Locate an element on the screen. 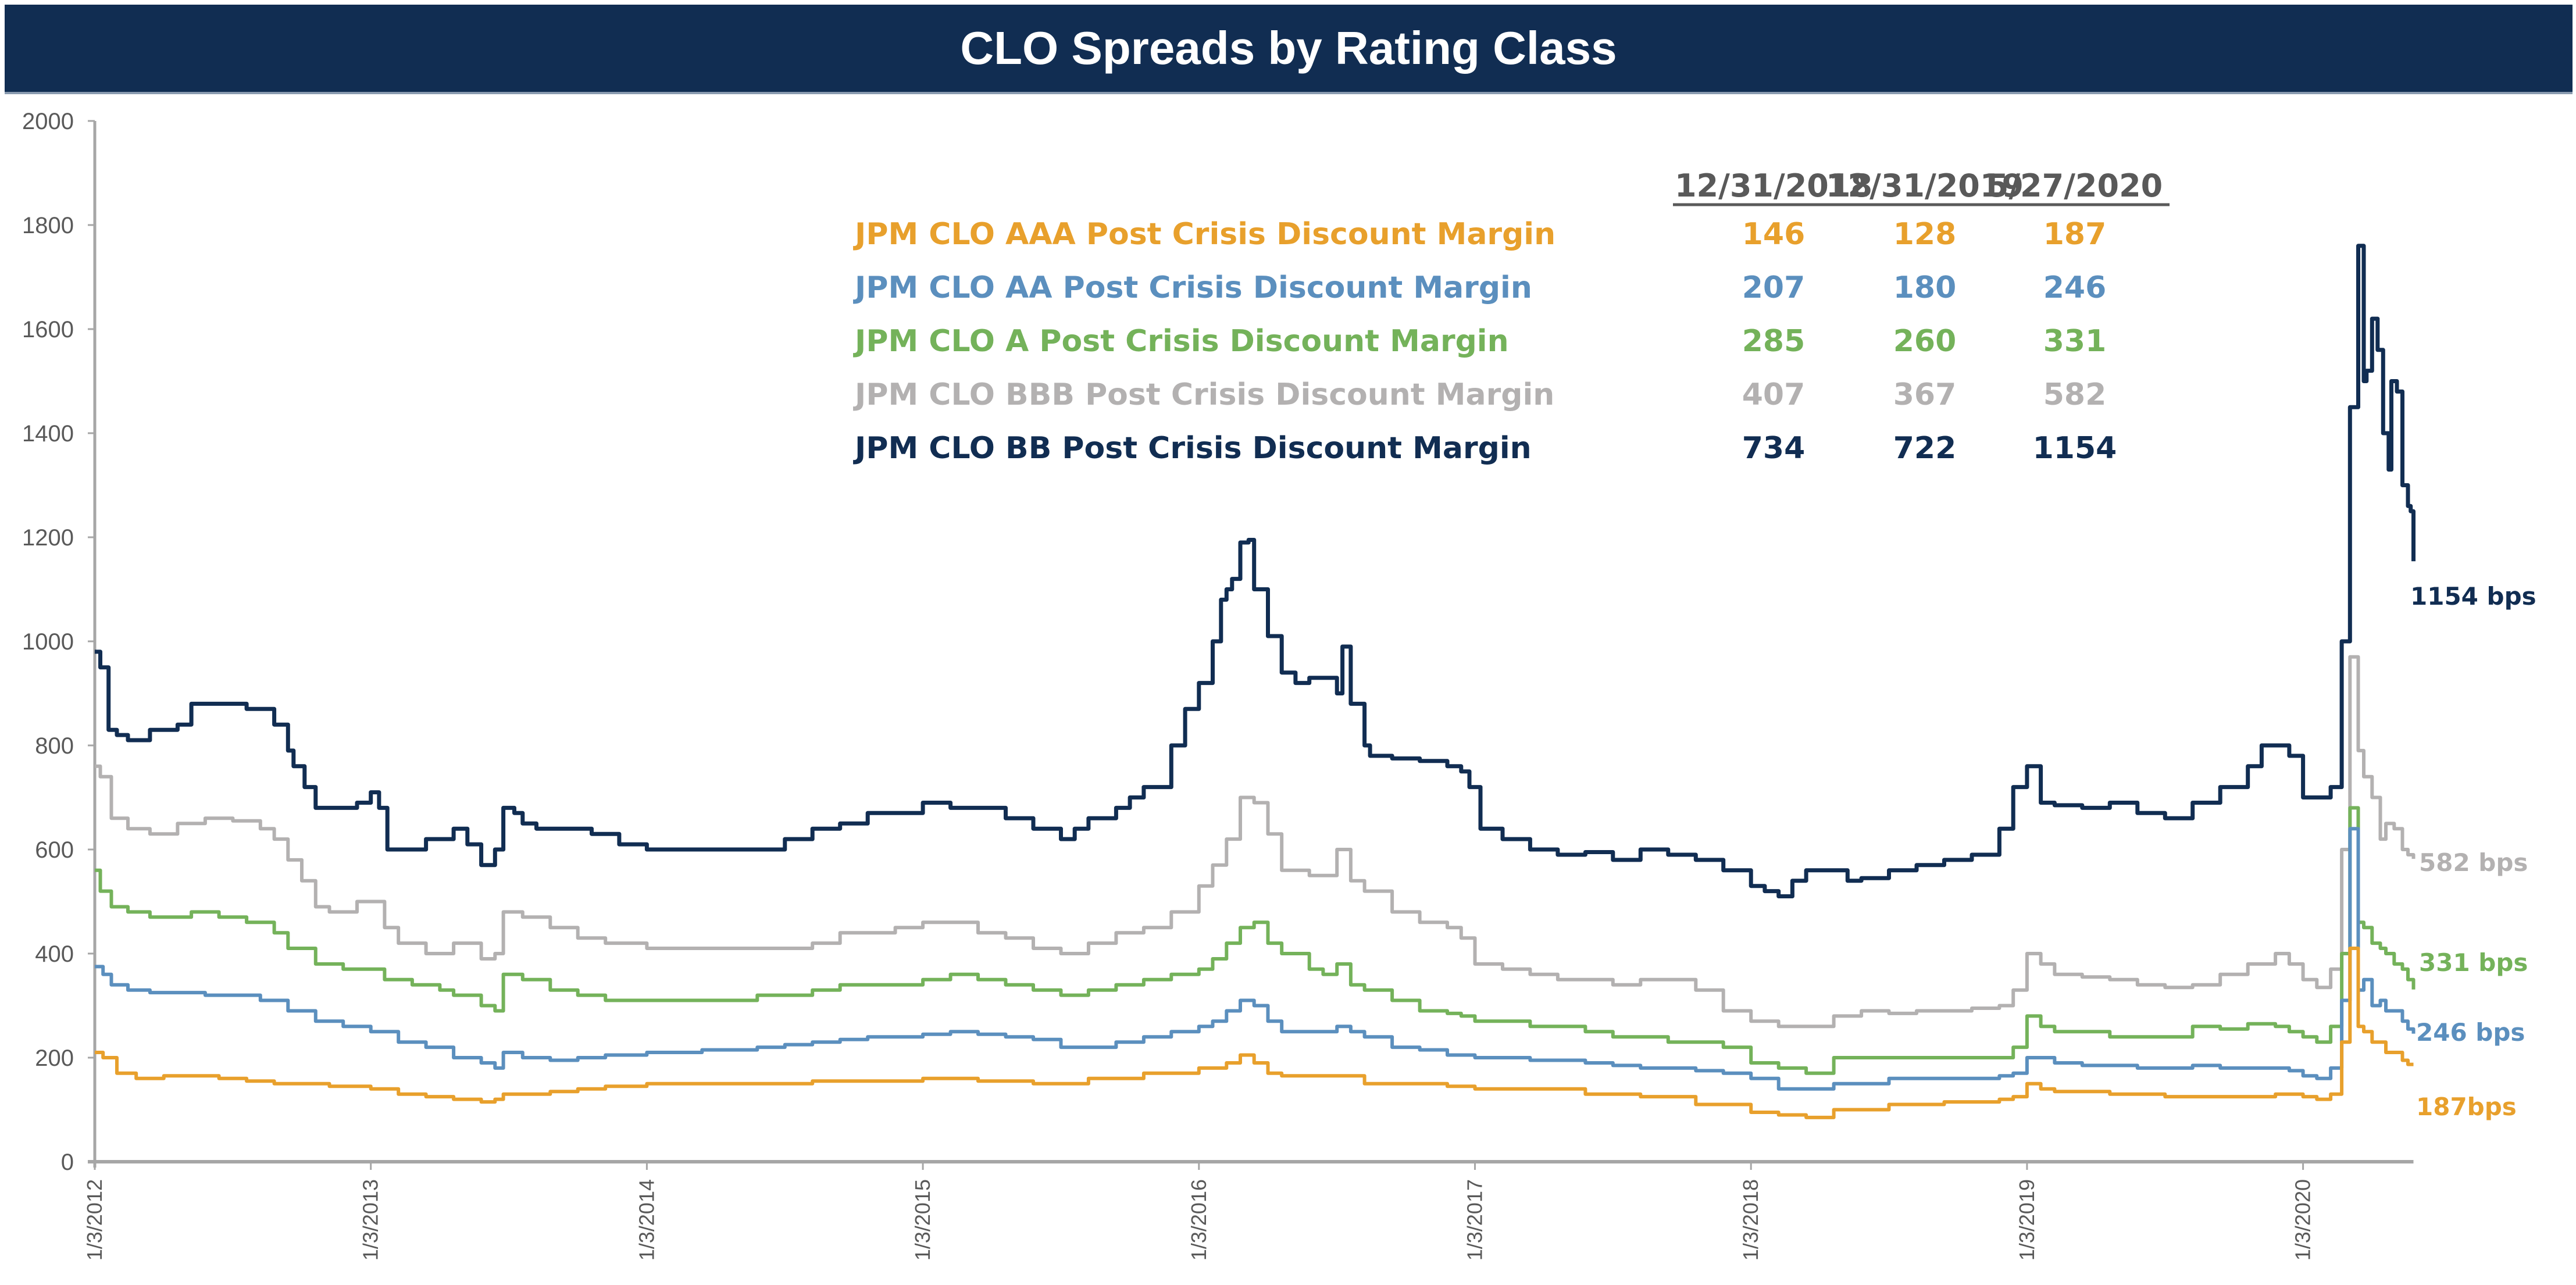  chart-title-bar: CLO Spreads by Rating Class is located at coordinates (1289, 50).